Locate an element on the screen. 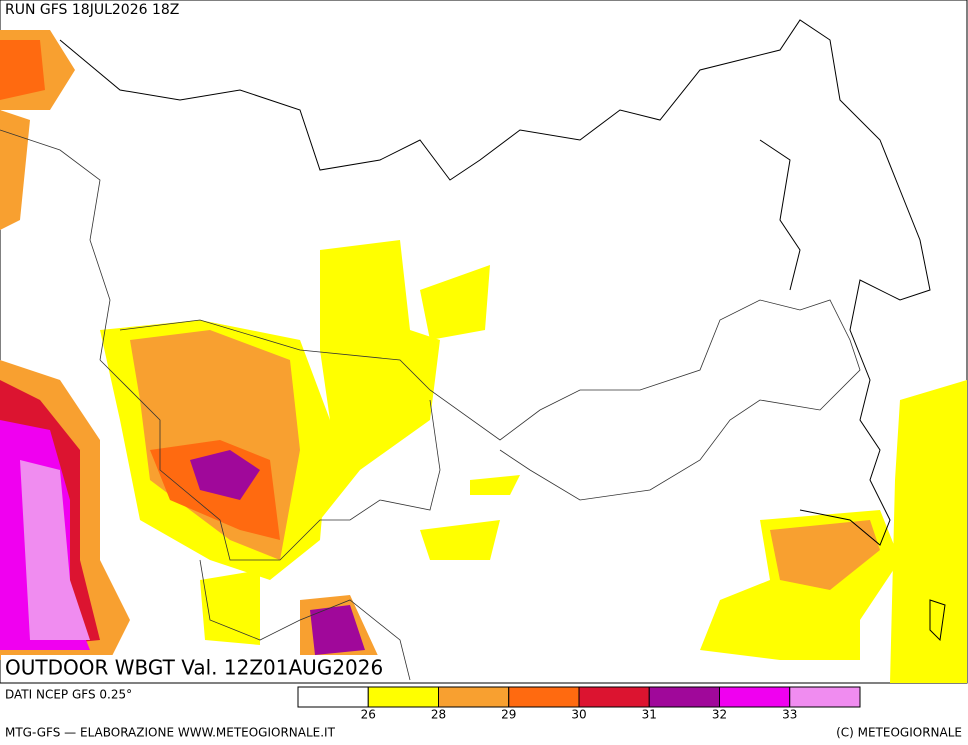  coastline is located at coordinates (780, 215).